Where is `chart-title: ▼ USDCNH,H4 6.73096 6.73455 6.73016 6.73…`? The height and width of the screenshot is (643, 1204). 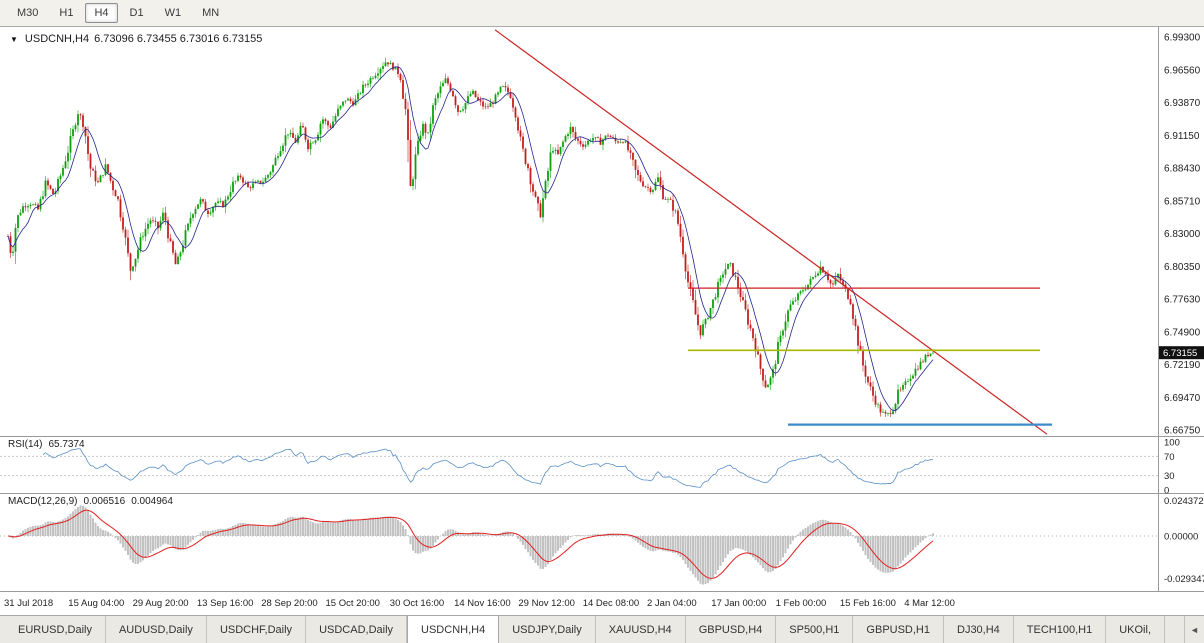 chart-title: ▼ USDCNH,H4 6.73096 6.73455 6.73016 6.73… is located at coordinates (136, 39).